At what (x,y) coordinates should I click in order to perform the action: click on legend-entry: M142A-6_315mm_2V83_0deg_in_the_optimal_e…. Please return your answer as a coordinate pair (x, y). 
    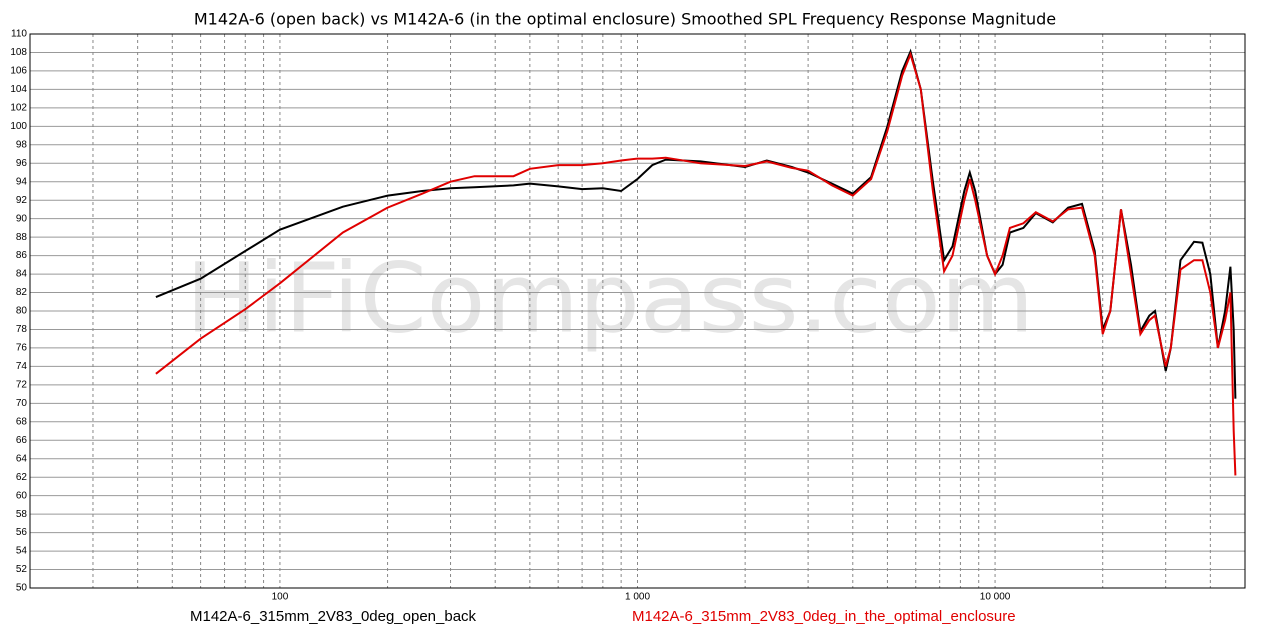
    Looking at the image, I should click on (824, 616).